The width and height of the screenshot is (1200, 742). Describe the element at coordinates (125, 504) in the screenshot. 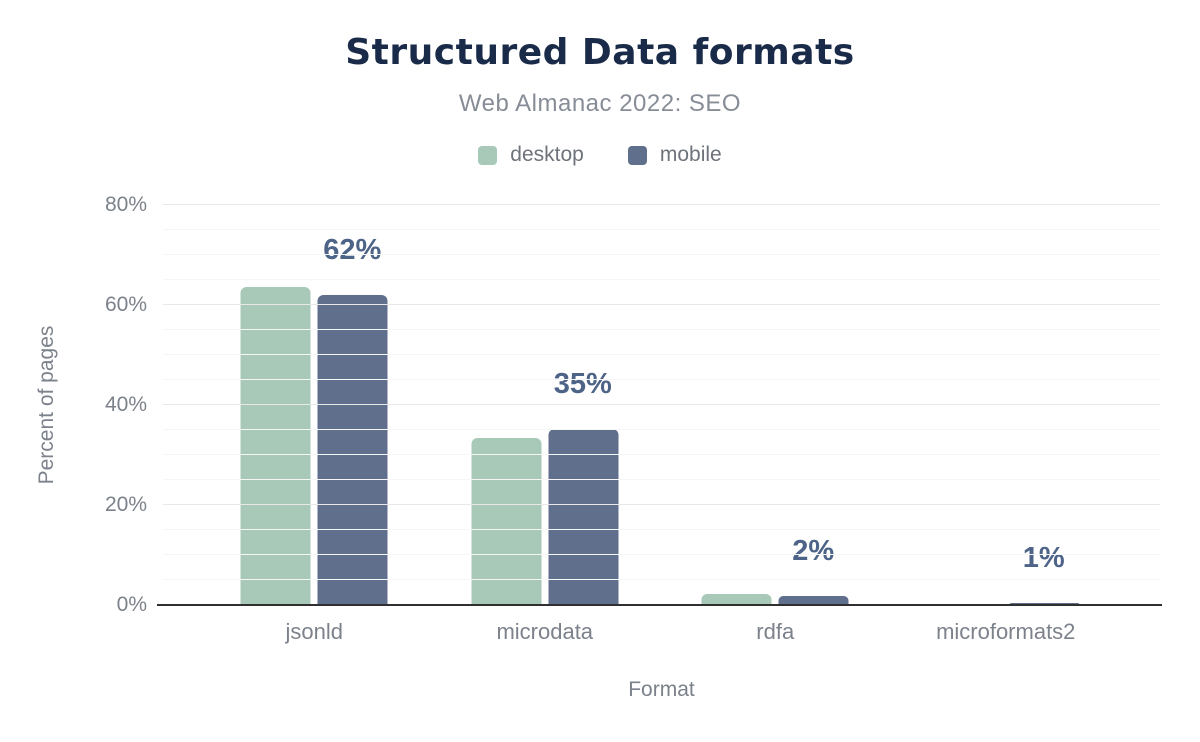

I see `y-tick-label: 20%` at that location.